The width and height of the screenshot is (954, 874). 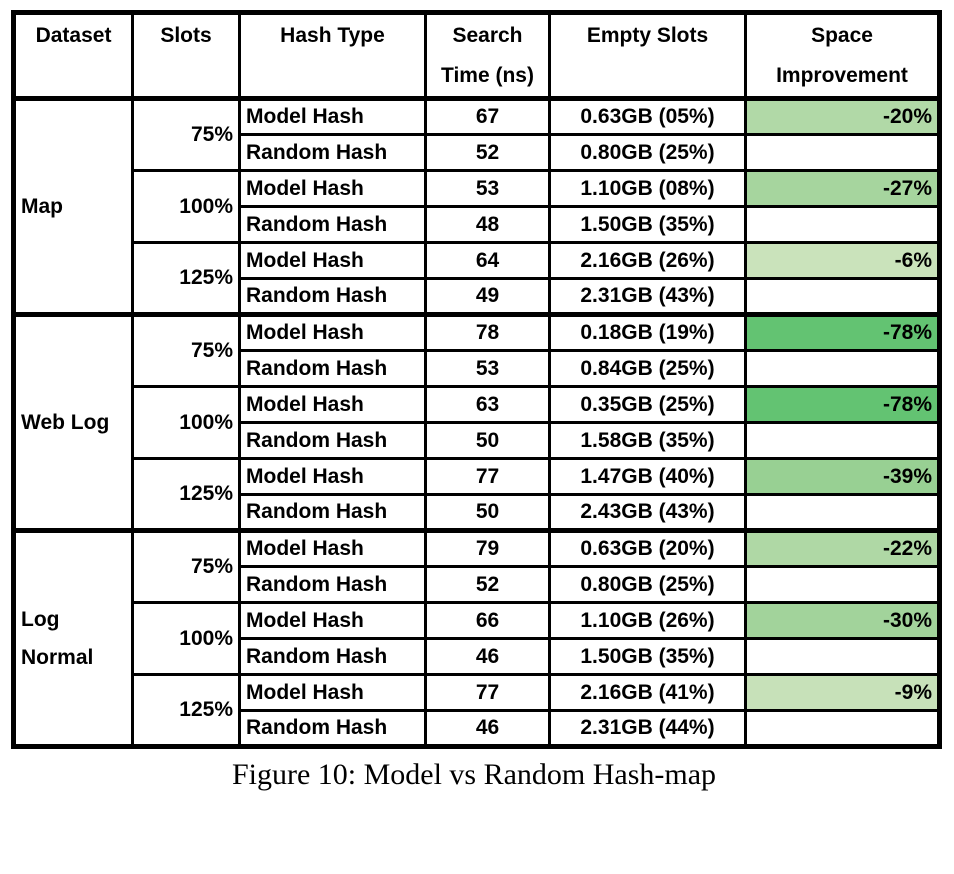 What do you see at coordinates (487, 224) in the screenshot?
I see `search-time-cell: 48` at bounding box center [487, 224].